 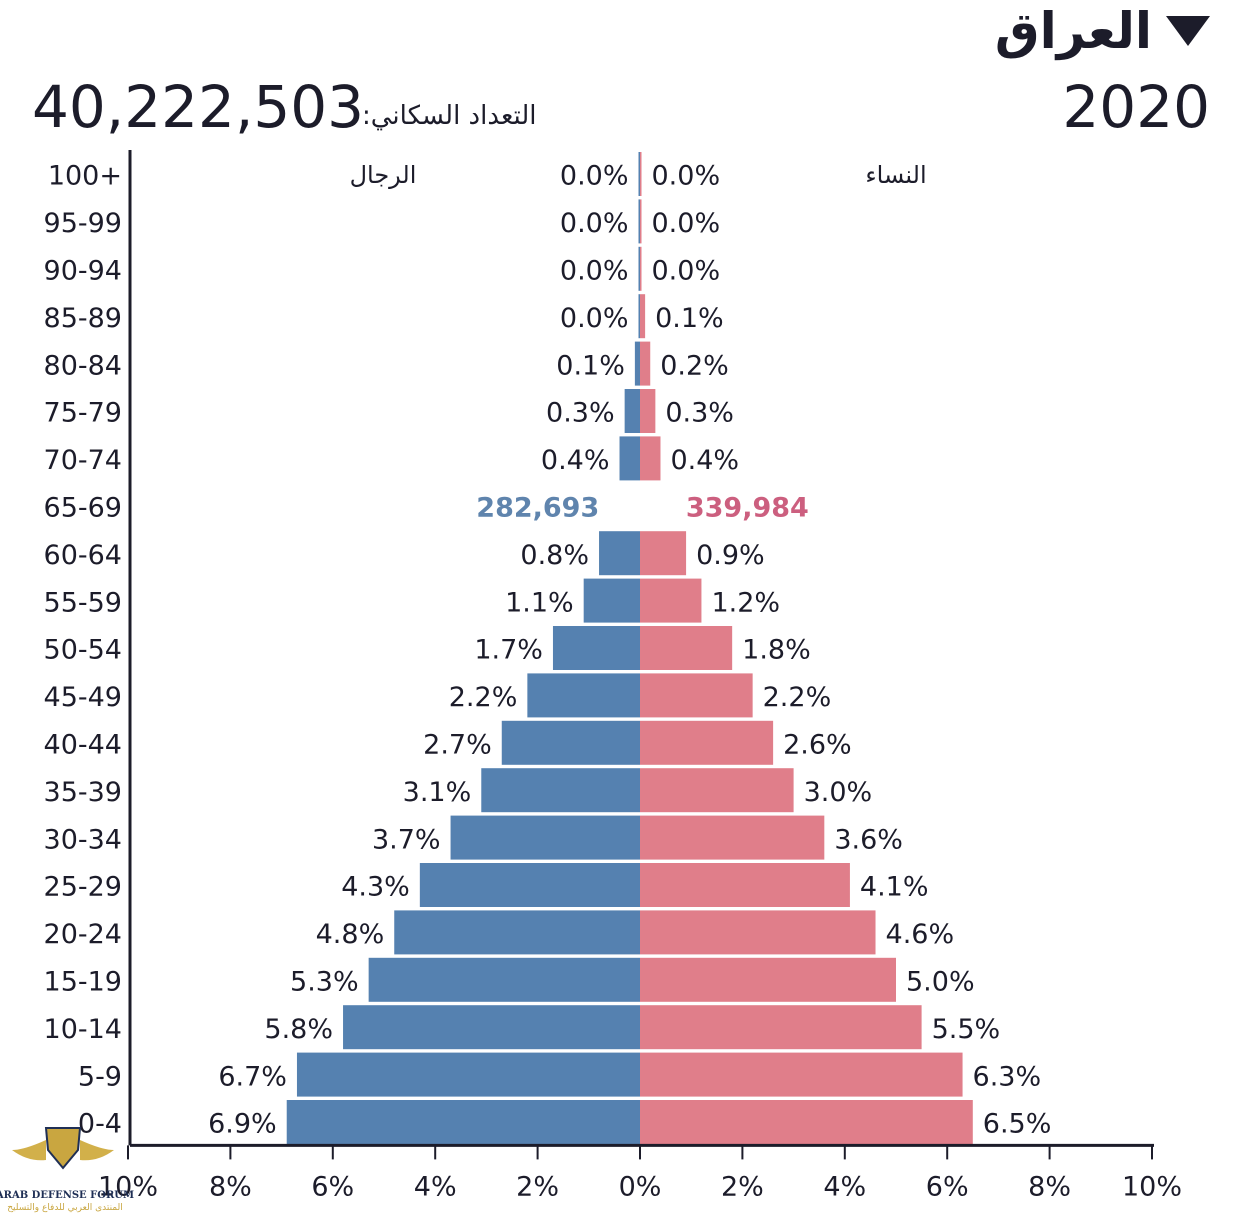 I want to click on age-label: 80-84, so click(x=83, y=365).